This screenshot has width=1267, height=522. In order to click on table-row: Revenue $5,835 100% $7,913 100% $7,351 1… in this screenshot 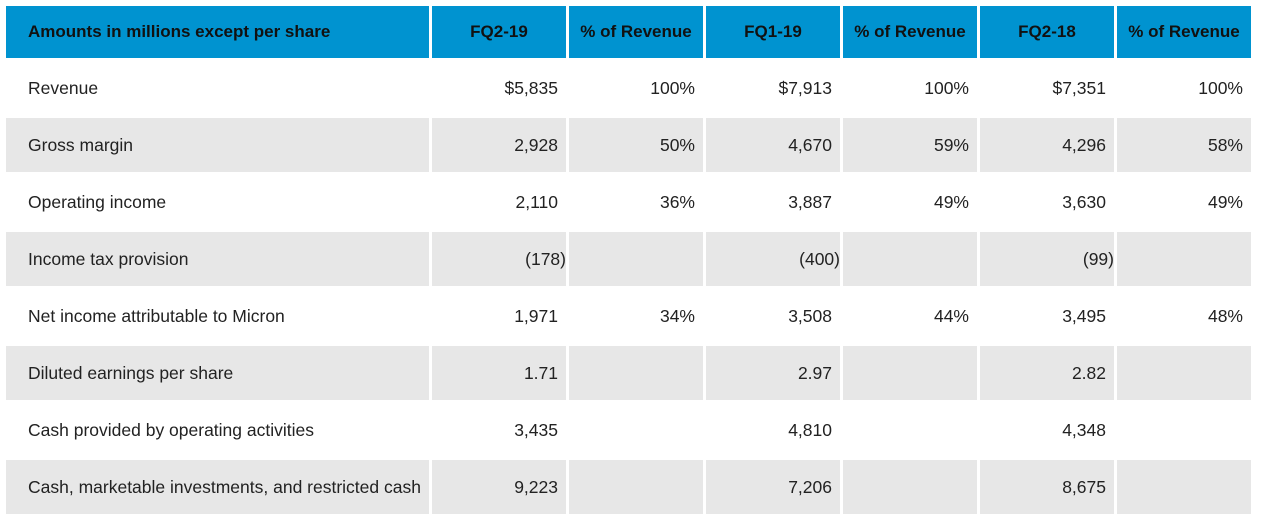, I will do `click(628, 88)`.